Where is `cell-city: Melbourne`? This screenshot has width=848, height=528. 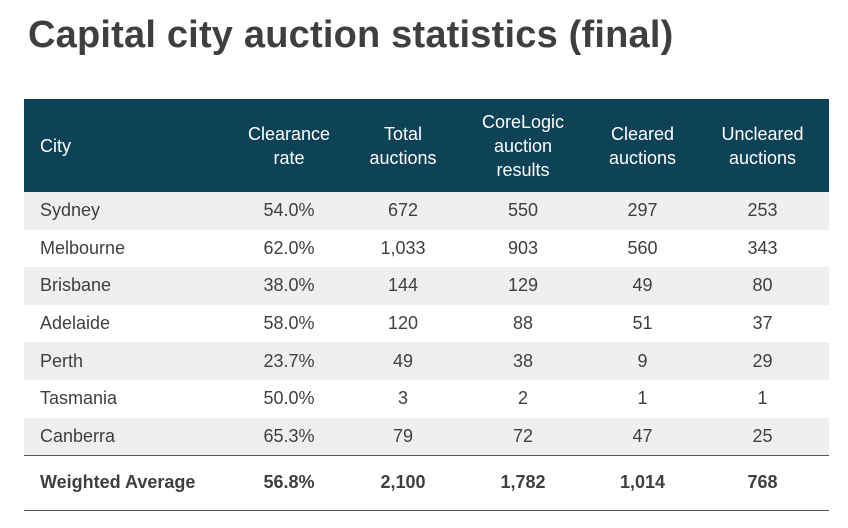
cell-city: Melbourne is located at coordinates (83, 247).